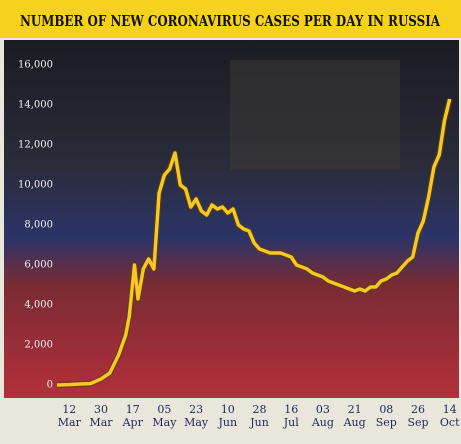 Image resolution: width=461 pixels, height=444 pixels. What do you see at coordinates (38, 265) in the screenshot?
I see `y-tick-label: 6,000` at bounding box center [38, 265].